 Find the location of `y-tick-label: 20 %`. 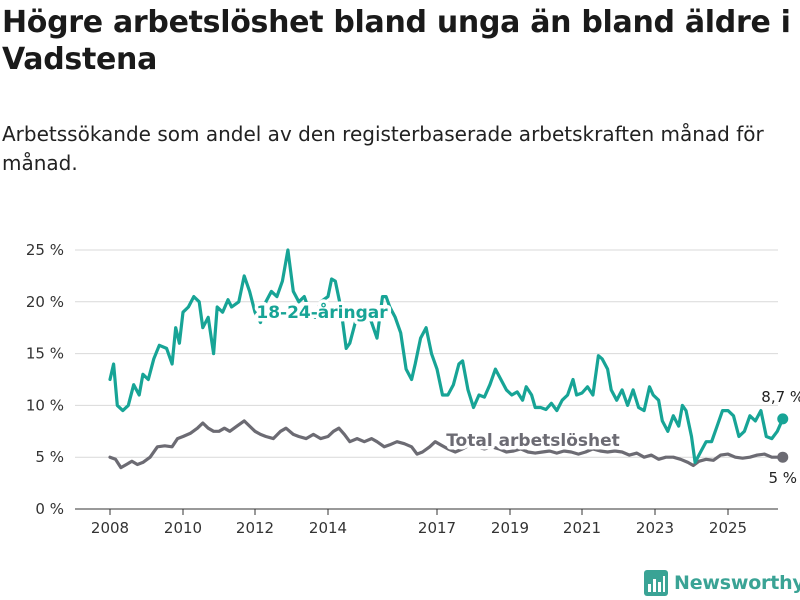

y-tick-label: 20 % is located at coordinates (45, 302).